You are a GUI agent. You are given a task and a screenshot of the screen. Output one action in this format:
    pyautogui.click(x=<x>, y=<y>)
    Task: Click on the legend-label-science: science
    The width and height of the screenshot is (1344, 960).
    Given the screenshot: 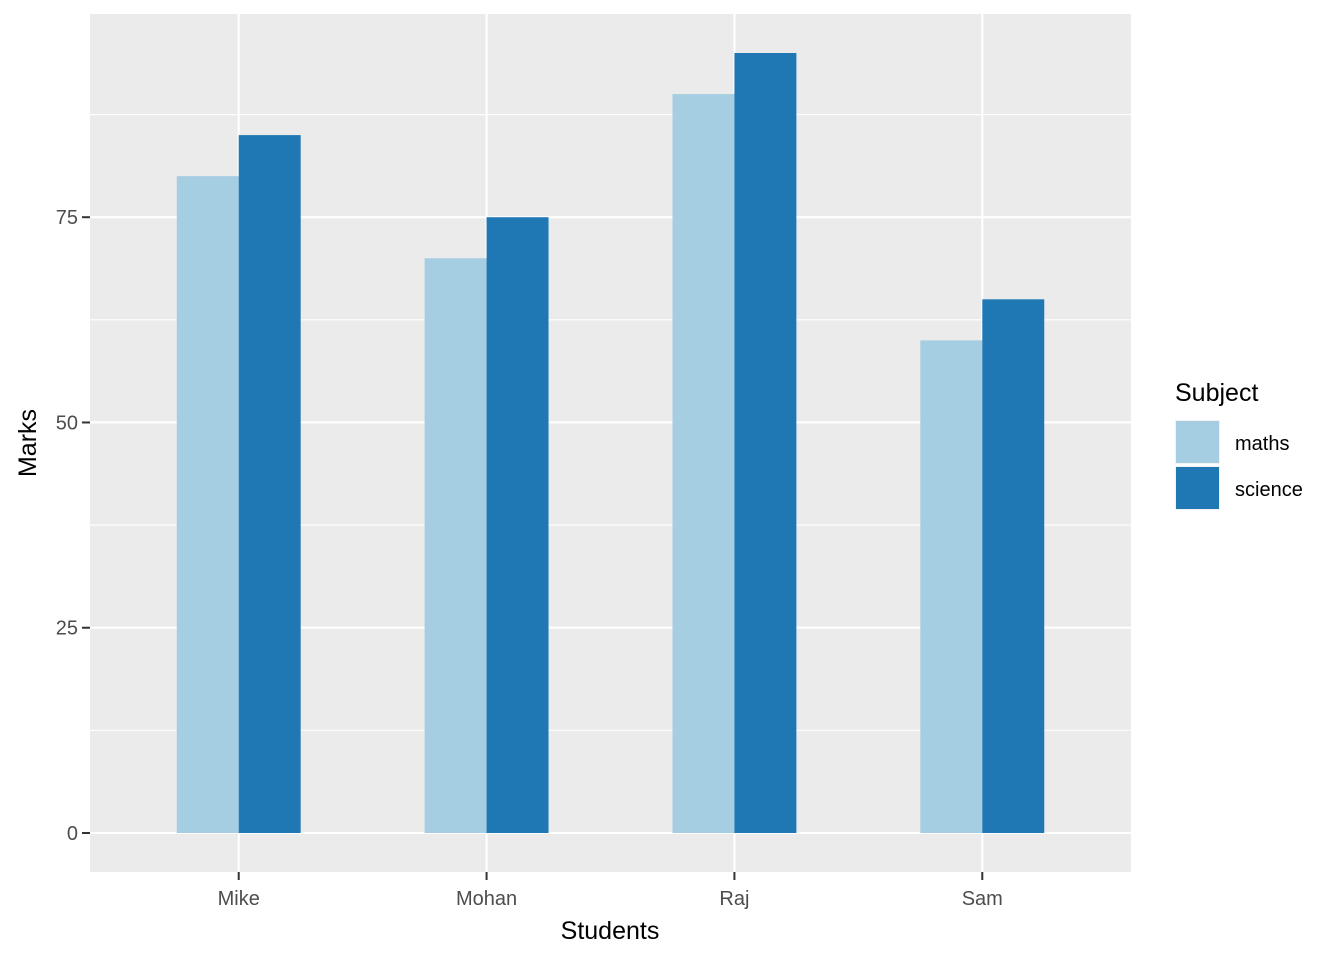 What is the action you would take?
    pyautogui.click(x=1269, y=490)
    